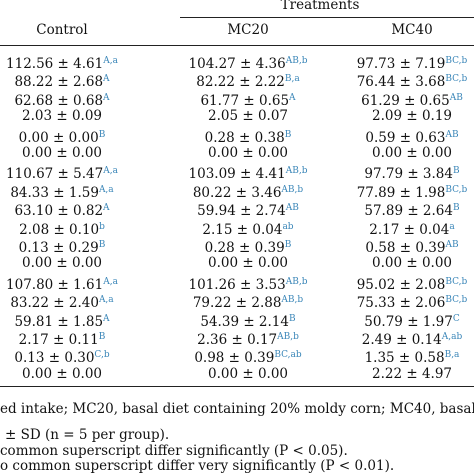 Image resolution: width=474 pixels, height=474 pixels. What do you see at coordinates (248, 62) in the screenshot?
I see `cell: 104.27 ± 4.36AB,b` at bounding box center [248, 62].